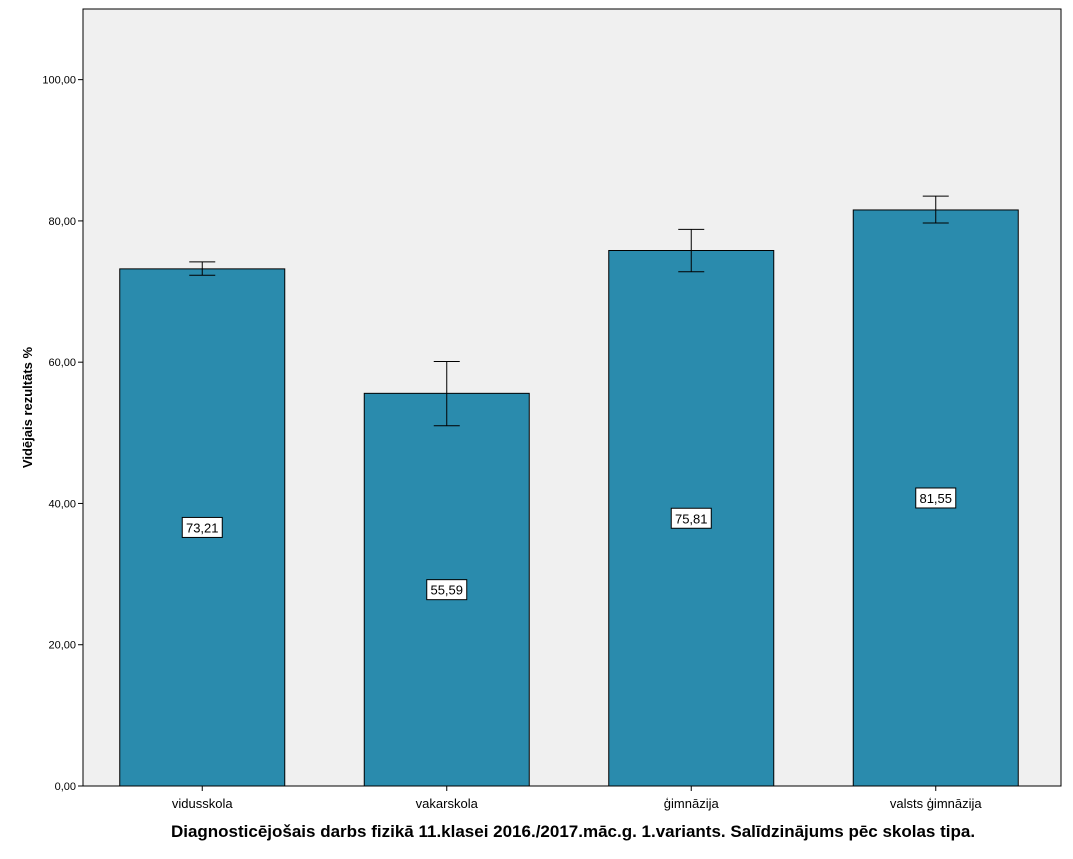  What do you see at coordinates (62, 222) in the screenshot?
I see `y-tick-label: 80,00` at bounding box center [62, 222].